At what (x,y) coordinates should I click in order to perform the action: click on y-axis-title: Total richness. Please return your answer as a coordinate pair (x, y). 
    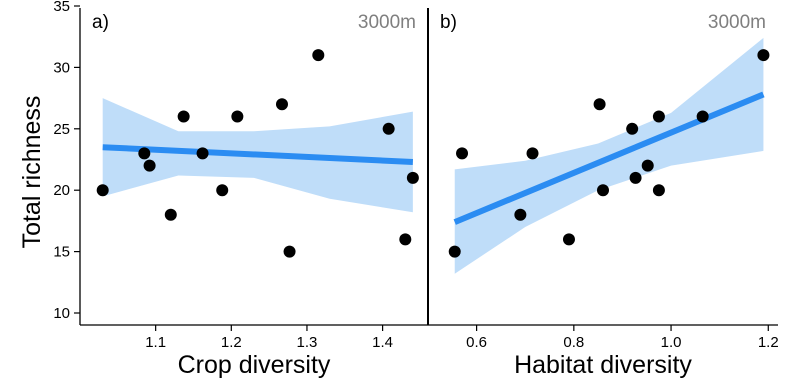
    Looking at the image, I should click on (32, 172).